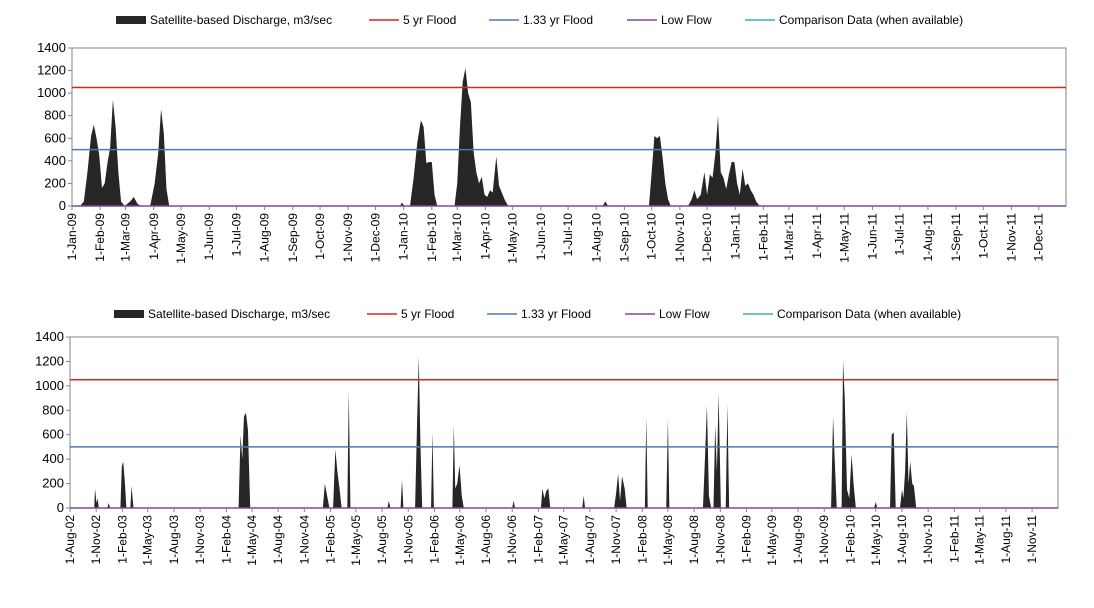  I want to click on x-tick-label: 1-Jun-09, so click(209, 237).